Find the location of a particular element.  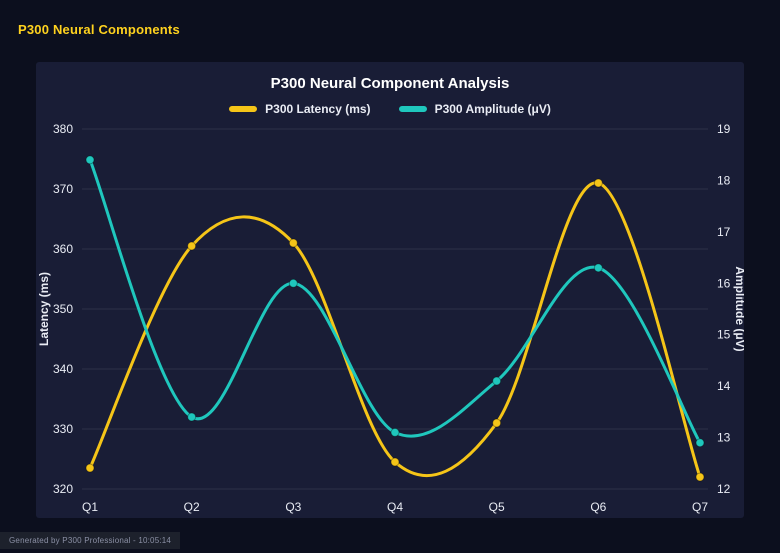

right-axis-tick: 13 is located at coordinates (724, 438).